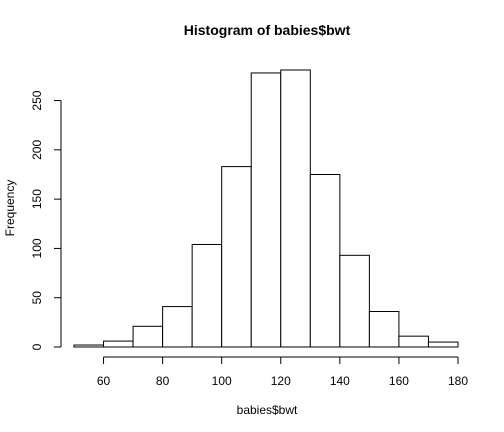 This screenshot has width=504, height=432. Describe the element at coordinates (222, 381) in the screenshot. I see `x-tick-label: 100` at that location.